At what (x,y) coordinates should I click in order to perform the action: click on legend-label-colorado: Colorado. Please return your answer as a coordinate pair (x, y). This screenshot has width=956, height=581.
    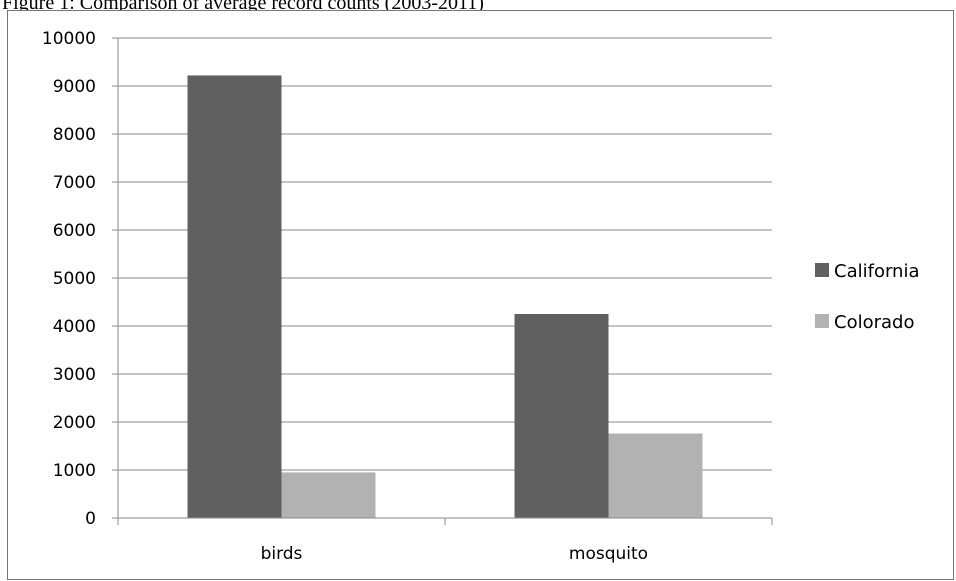
    Looking at the image, I should click on (874, 322).